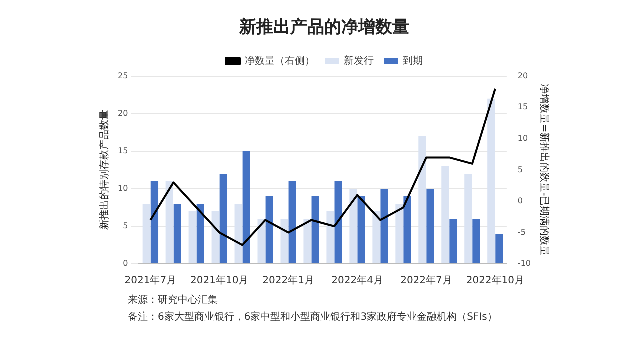  What do you see at coordinates (521, 169) in the screenshot?
I see `y2-tick-label: 5` at bounding box center [521, 169].